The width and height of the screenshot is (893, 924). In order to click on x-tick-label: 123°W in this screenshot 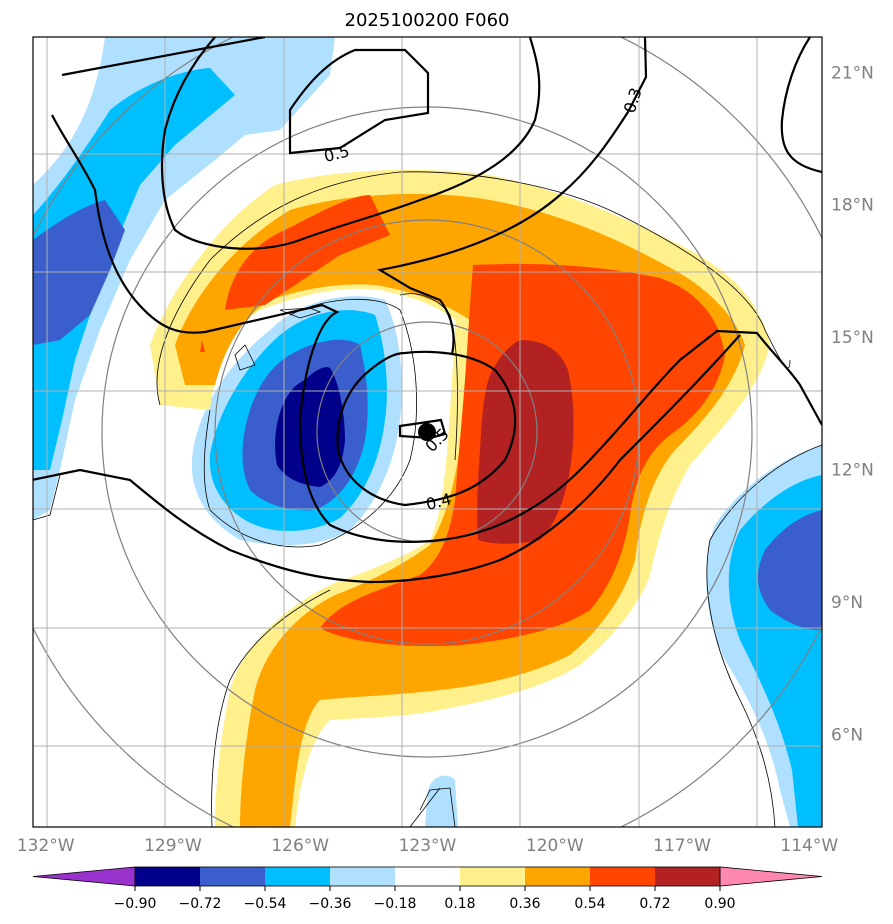, I will do `click(428, 846)`.